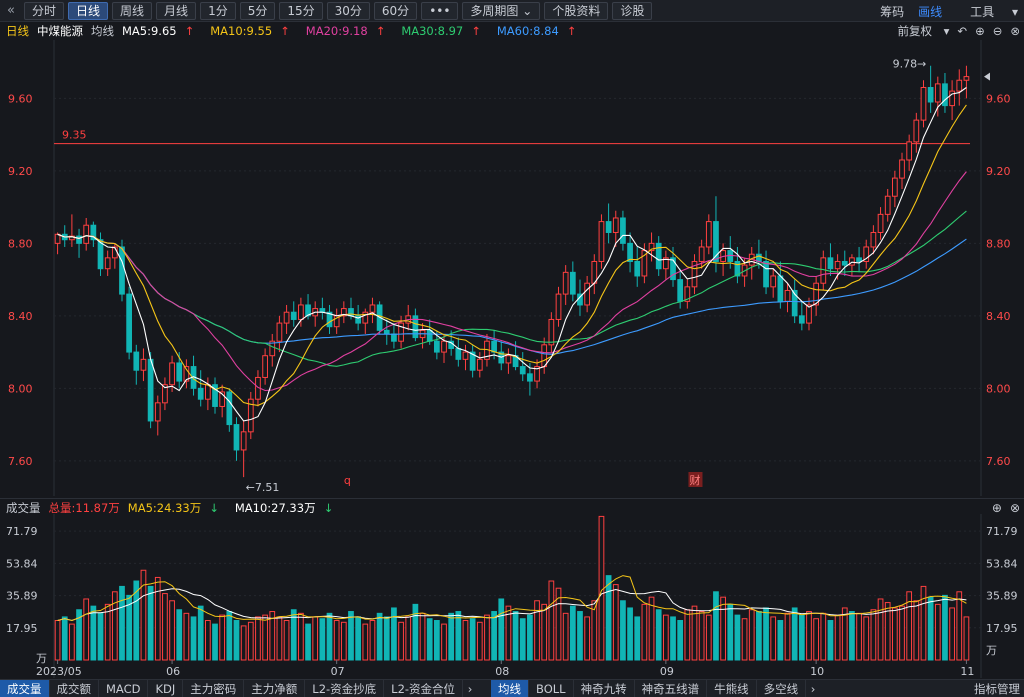 The image size is (1024, 697). What do you see at coordinates (424, 688) in the screenshot?
I see `tab-l2-position: L2-资金合位` at bounding box center [424, 688].